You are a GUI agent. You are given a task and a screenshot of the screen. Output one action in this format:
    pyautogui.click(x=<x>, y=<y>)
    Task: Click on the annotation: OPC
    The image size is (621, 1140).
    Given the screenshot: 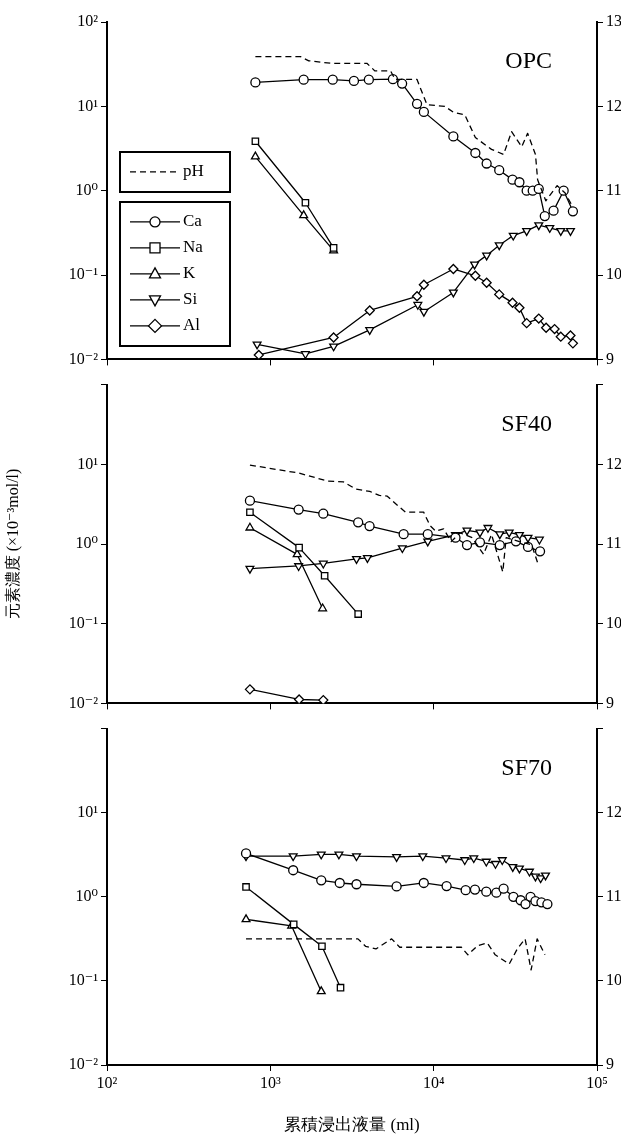 What is the action you would take?
    pyautogui.click(x=528, y=60)
    